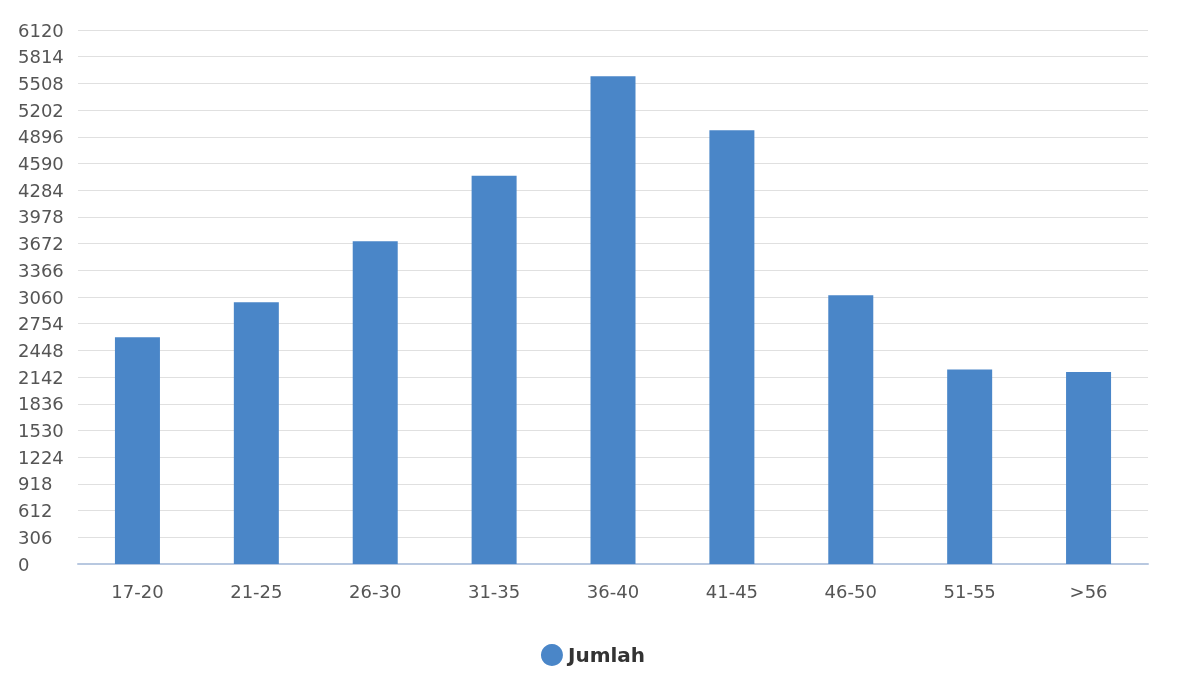 This screenshot has width=1187, height=684. I want to click on y-tick-label: 5508, so click(41, 83).